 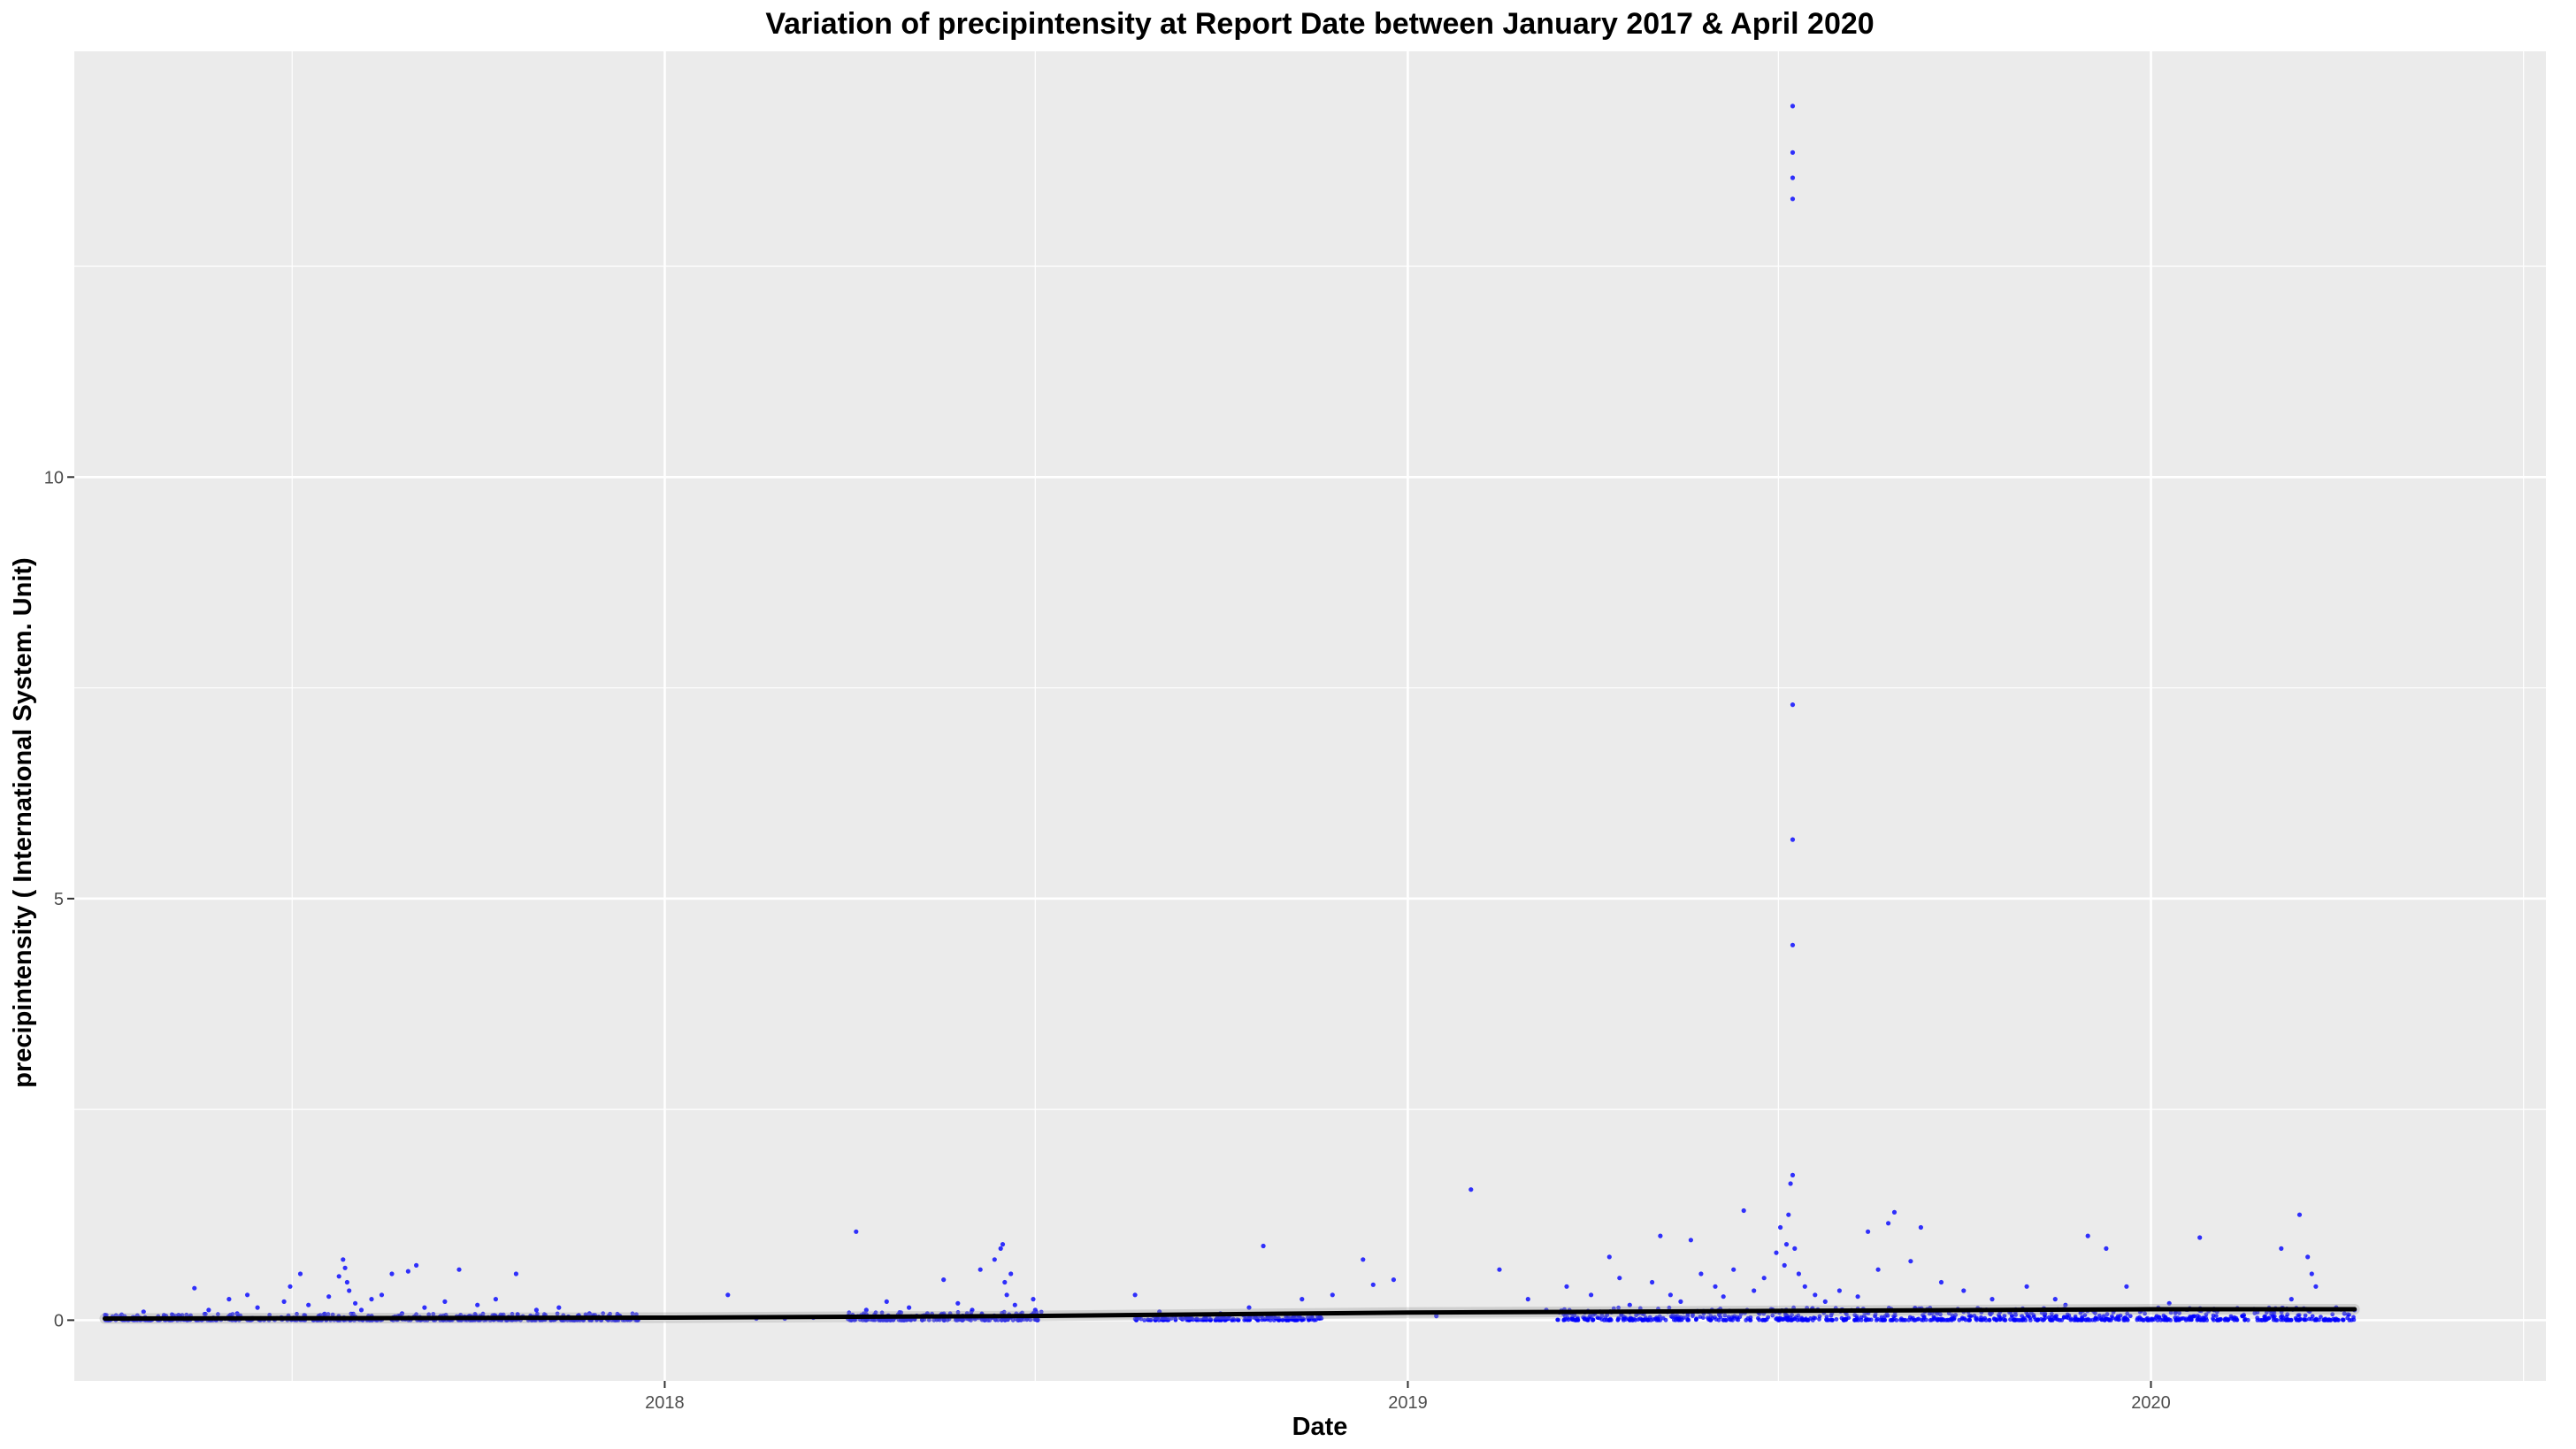 I want to click on y-tick-label-10: 10, so click(x=54, y=477).